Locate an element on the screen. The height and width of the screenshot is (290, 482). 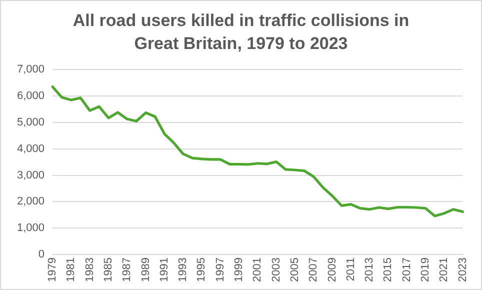
x-tick-label: 2015 is located at coordinates (388, 270).